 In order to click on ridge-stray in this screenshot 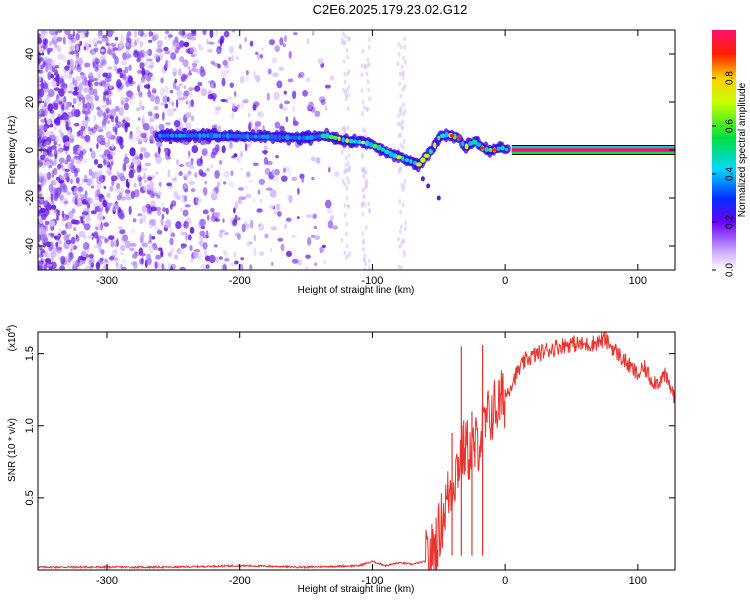, I will do `click(438, 198)`.